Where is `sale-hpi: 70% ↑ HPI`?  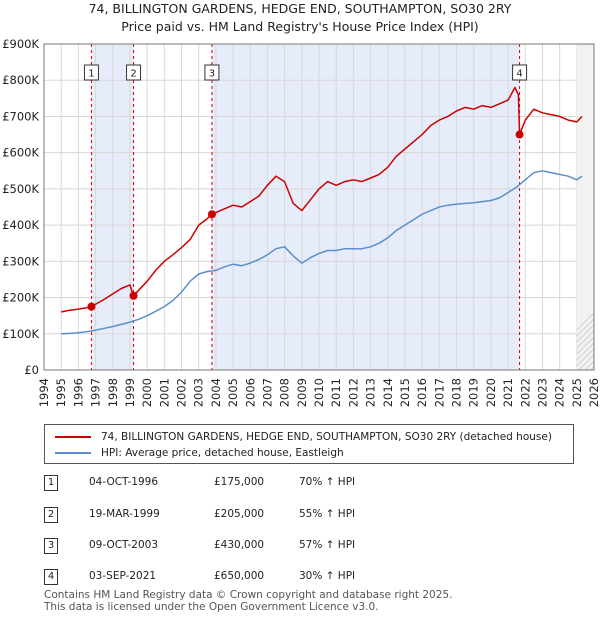 sale-hpi: 70% ↑ HPI is located at coordinates (327, 482).